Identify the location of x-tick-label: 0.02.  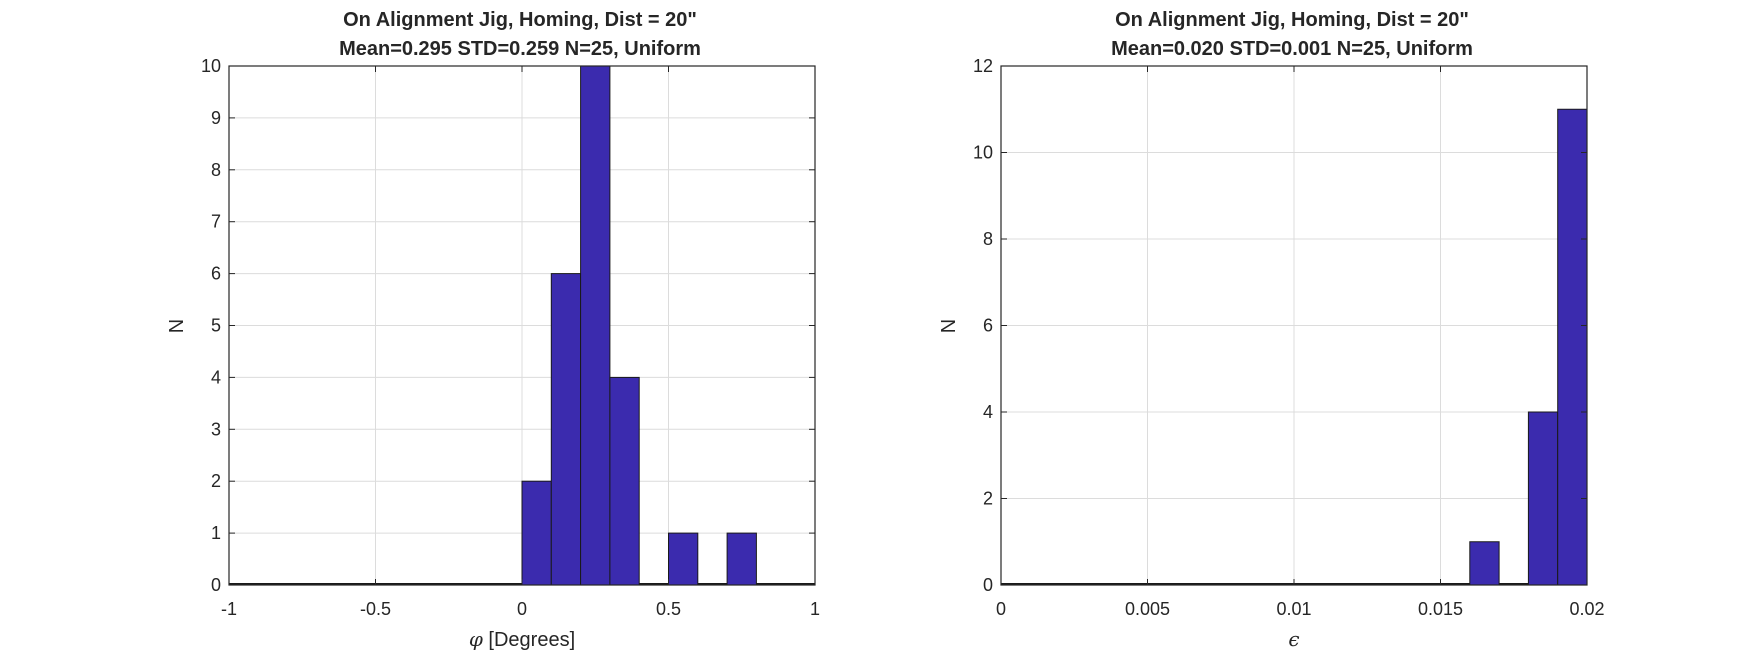
(1586, 609).